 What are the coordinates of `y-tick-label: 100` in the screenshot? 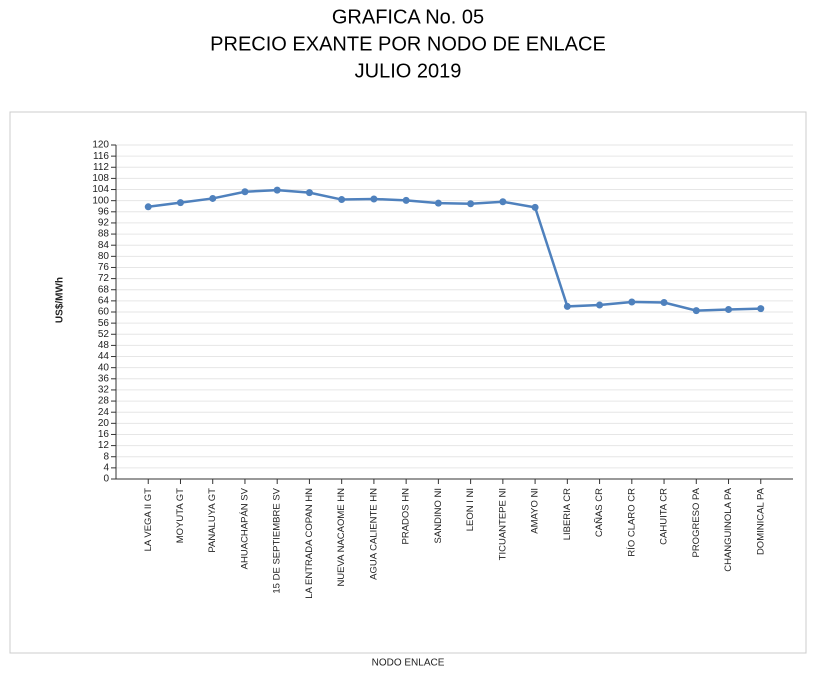 It's located at (100, 200).